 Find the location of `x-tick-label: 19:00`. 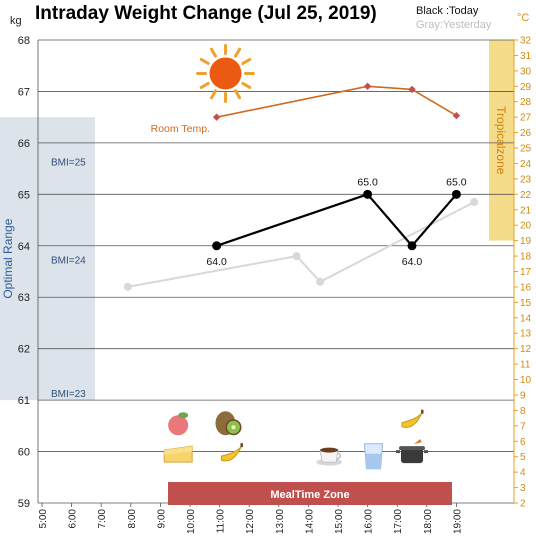

x-tick-label: 19:00 is located at coordinates (457, 521).